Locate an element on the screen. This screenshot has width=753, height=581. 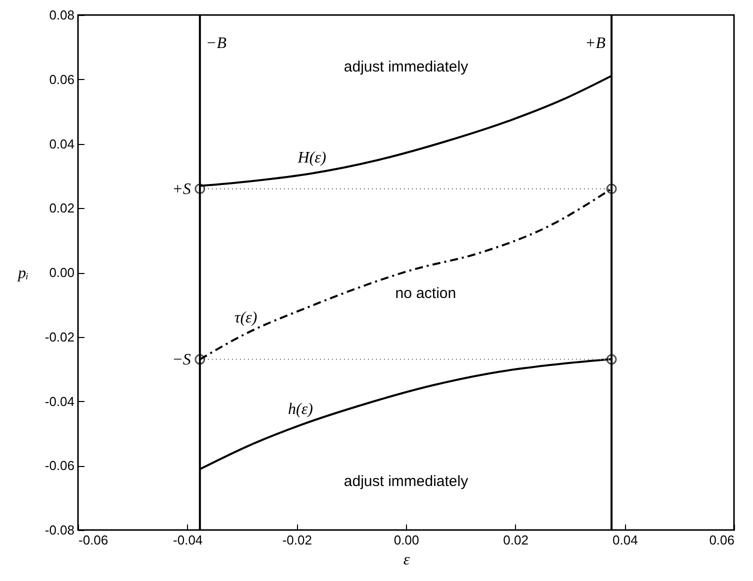
x-tick-label: 0.04 is located at coordinates (625, 540).